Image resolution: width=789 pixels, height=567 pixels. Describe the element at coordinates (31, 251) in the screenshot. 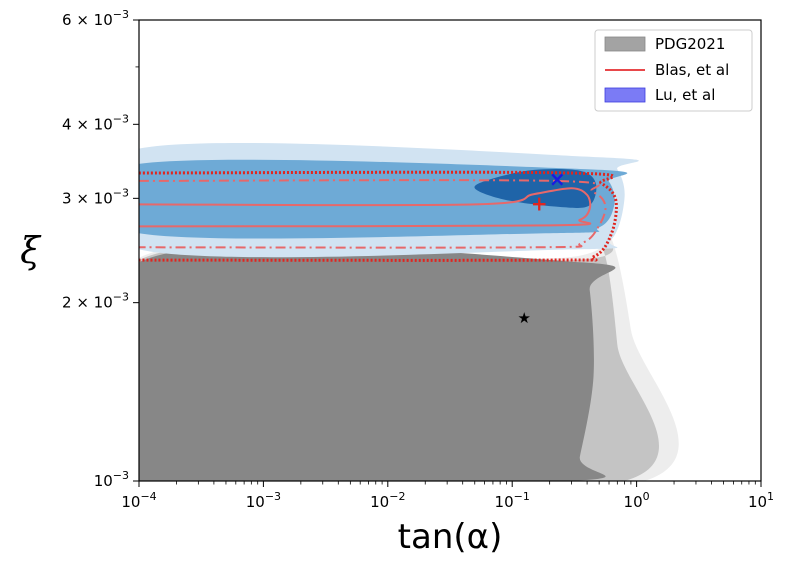

I see `y-axis-label: ξ` at that location.